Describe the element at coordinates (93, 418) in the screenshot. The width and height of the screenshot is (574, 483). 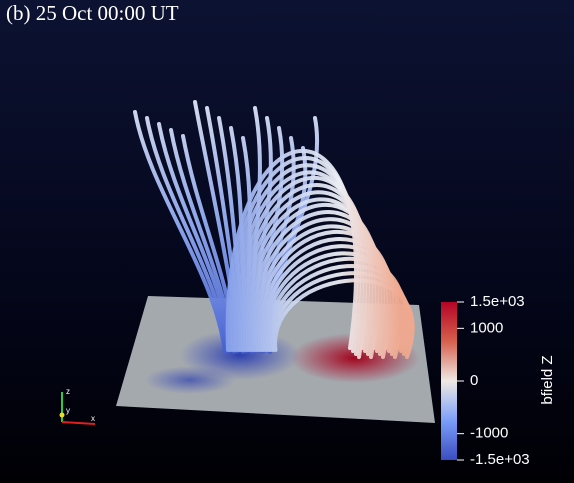
I see `x-label: x` at that location.